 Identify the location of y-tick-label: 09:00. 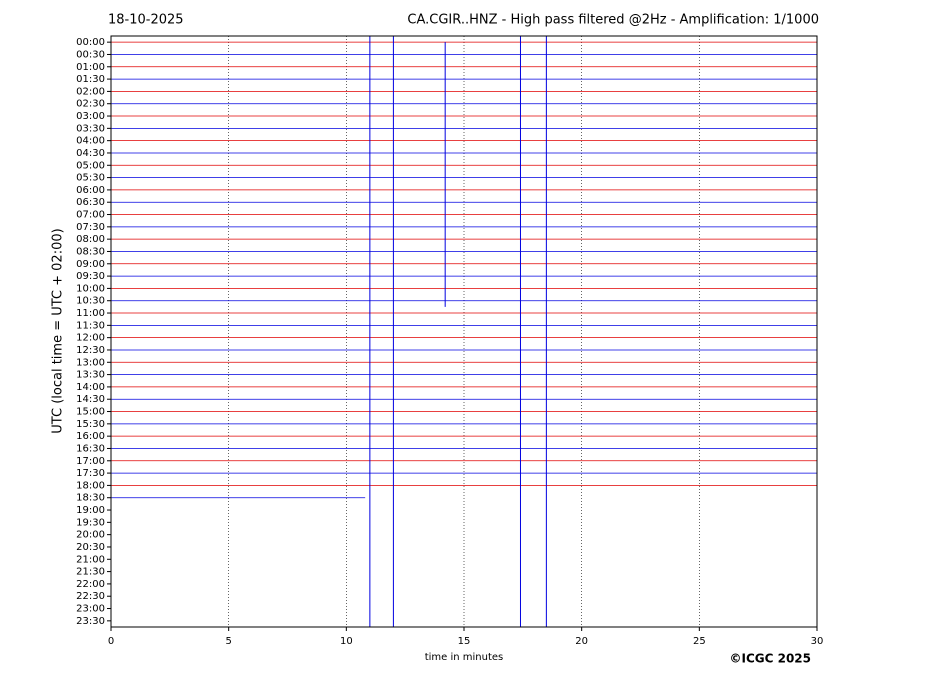
(90, 264).